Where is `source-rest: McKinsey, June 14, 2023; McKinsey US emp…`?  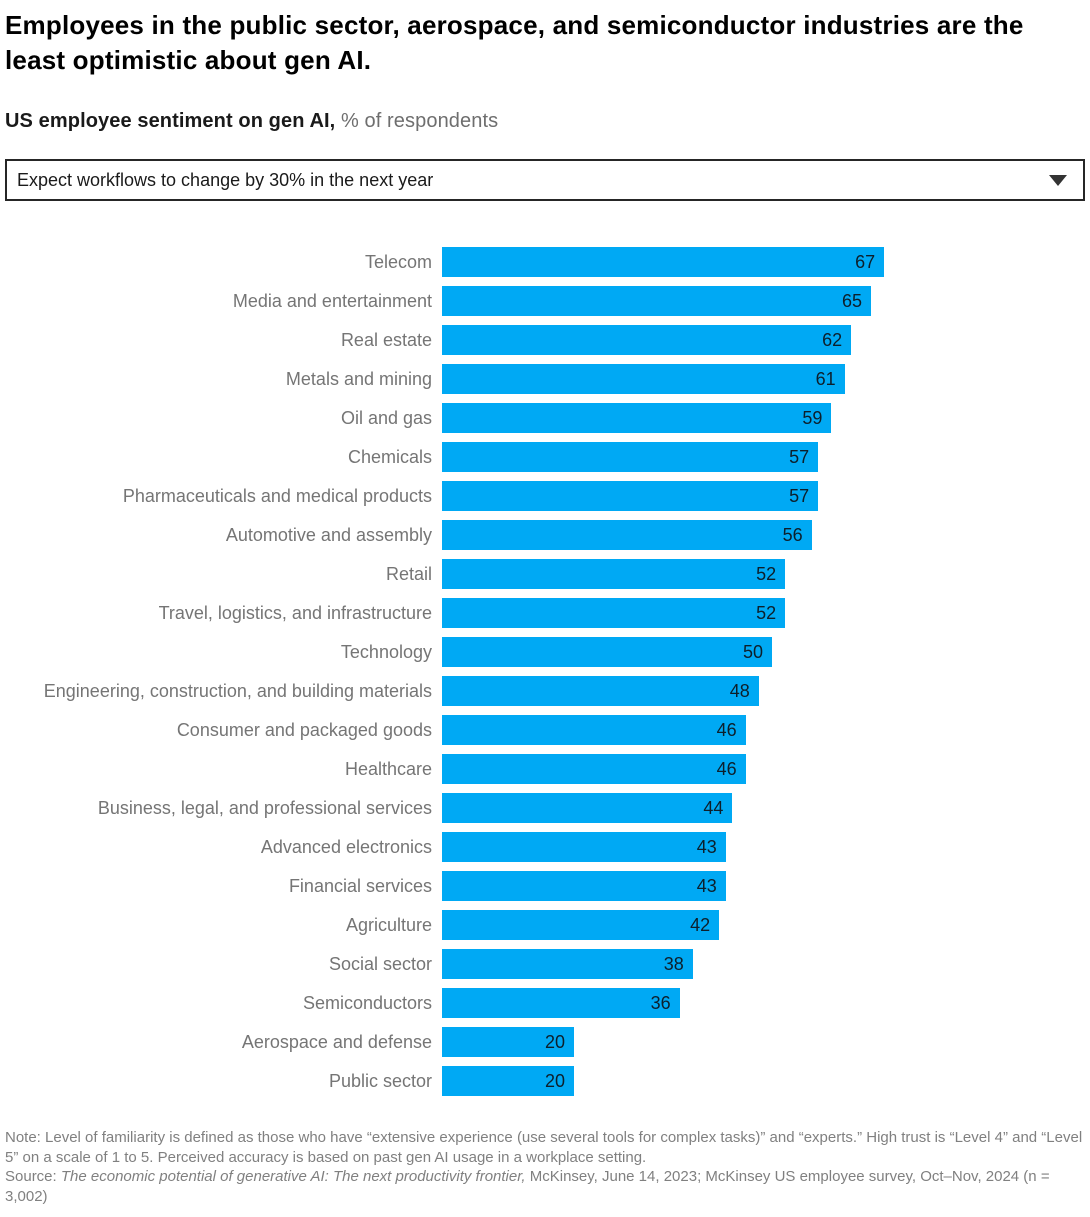
source-rest: McKinsey, June 14, 2023; McKinsey US emp… is located at coordinates (527, 1186).